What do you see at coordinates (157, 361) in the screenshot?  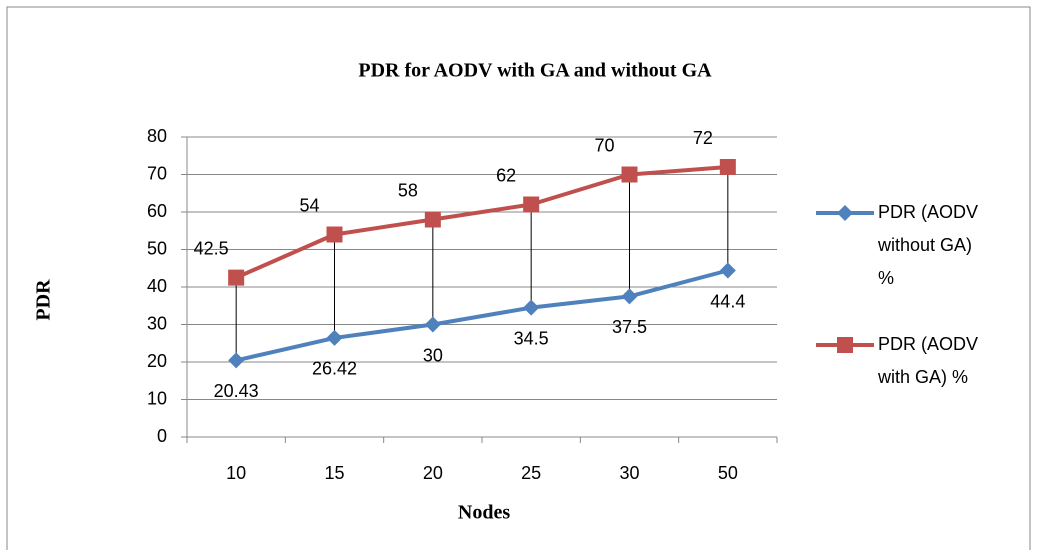 I see `y-tick-label: 20` at bounding box center [157, 361].